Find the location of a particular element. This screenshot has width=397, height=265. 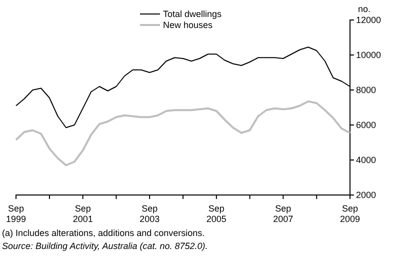

y-tick-label: 8000 is located at coordinates (366, 89).